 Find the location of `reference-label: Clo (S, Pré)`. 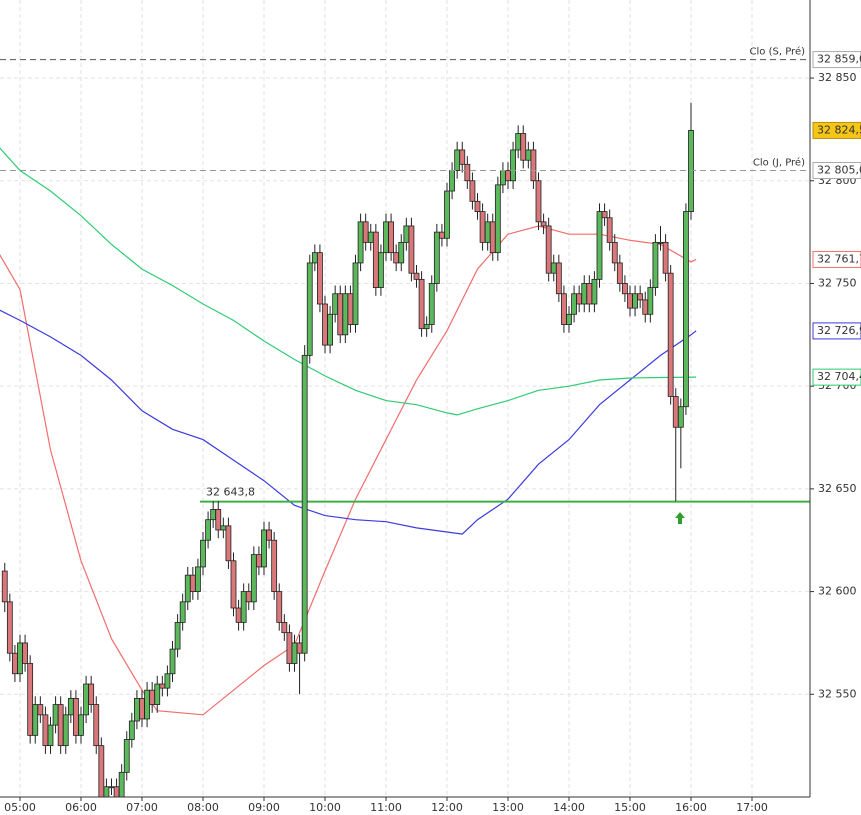

reference-label: Clo (S, Pré) is located at coordinates (778, 52).